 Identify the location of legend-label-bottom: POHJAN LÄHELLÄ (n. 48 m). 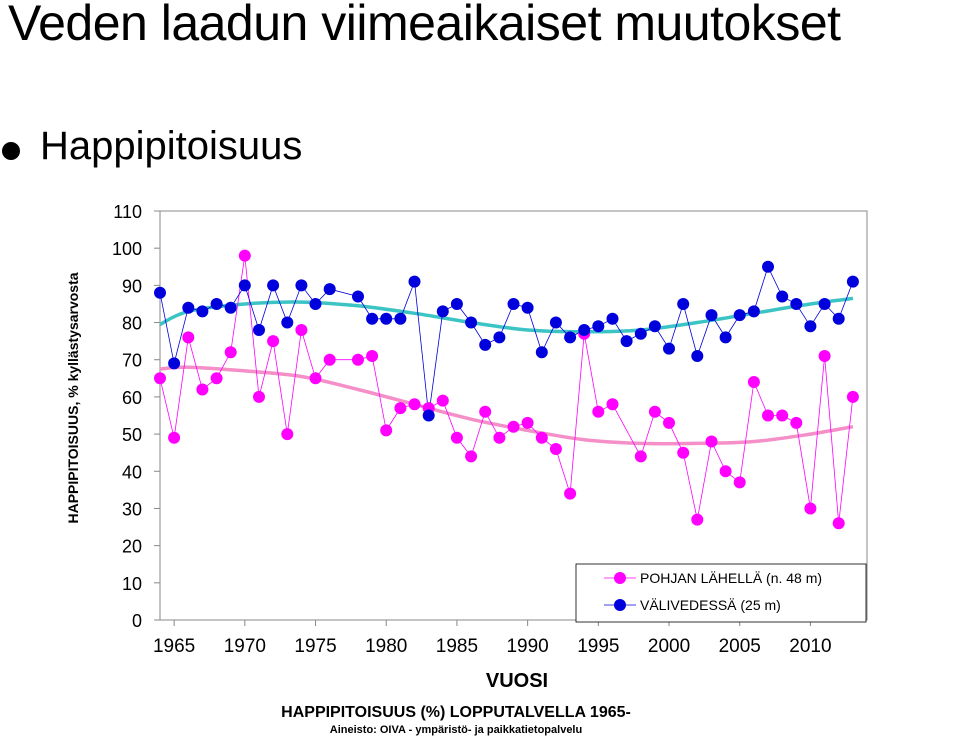
(731, 578).